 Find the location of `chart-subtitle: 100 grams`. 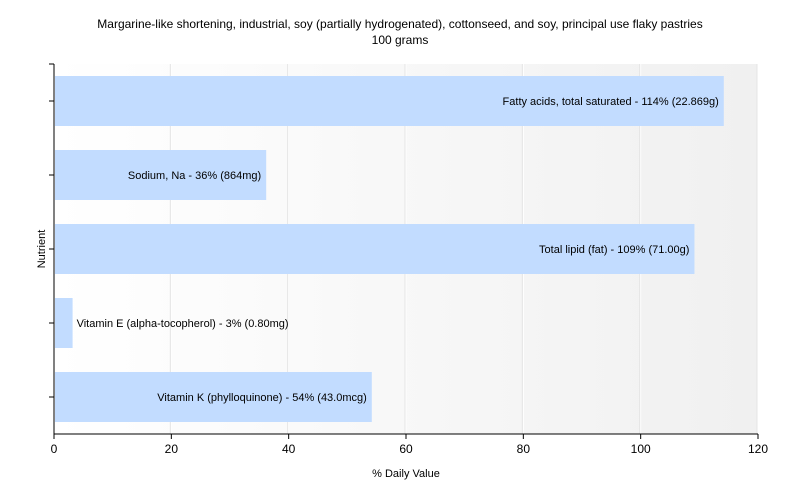

chart-subtitle: 100 grams is located at coordinates (400, 40).